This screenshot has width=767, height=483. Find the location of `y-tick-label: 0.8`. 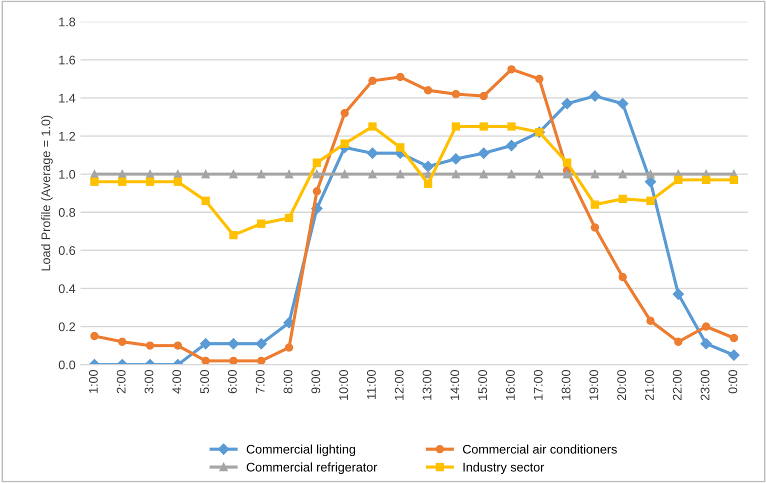

y-tick-label: 0.8 is located at coordinates (67, 212).